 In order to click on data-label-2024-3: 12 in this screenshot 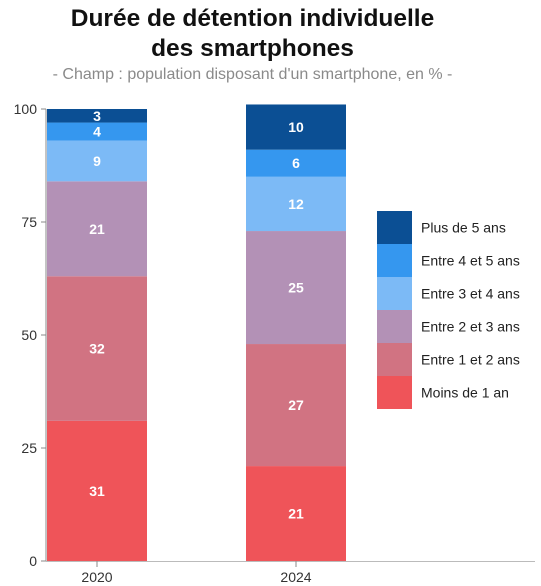, I will do `click(296, 204)`.